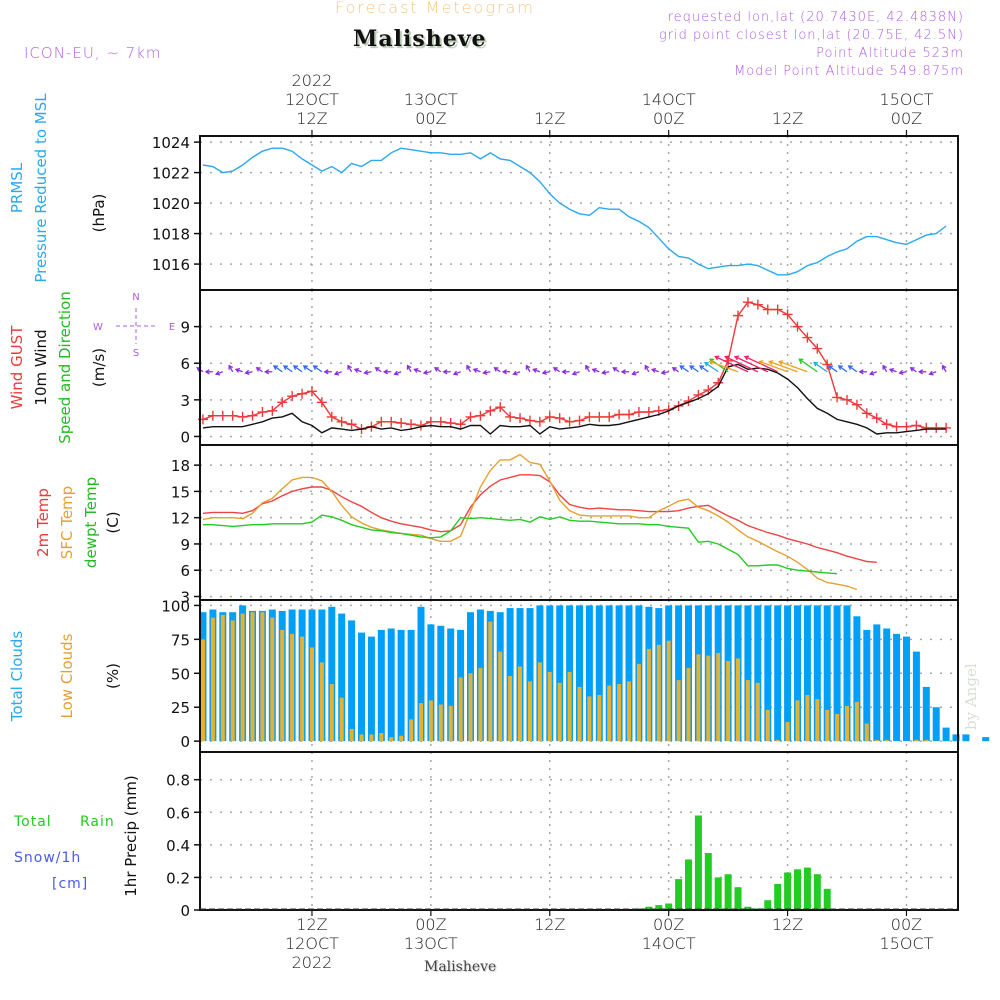 The image size is (1000, 1000). I want to click on y-axis-label: Wind GUST, so click(17, 367).